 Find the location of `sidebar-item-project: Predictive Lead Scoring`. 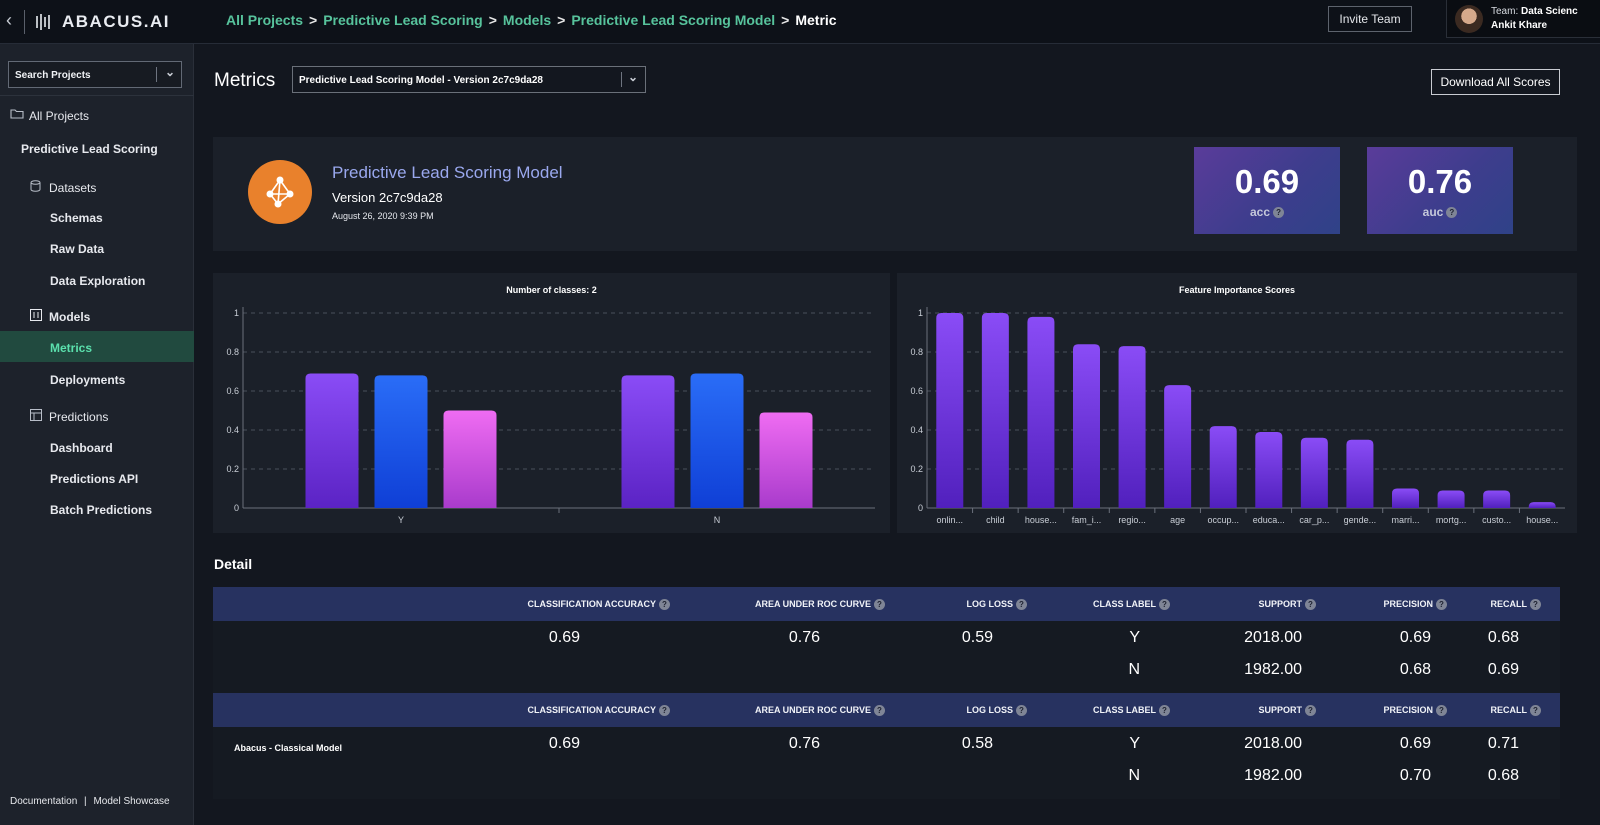

sidebar-item-project: Predictive Lead Scoring is located at coordinates (97, 150).